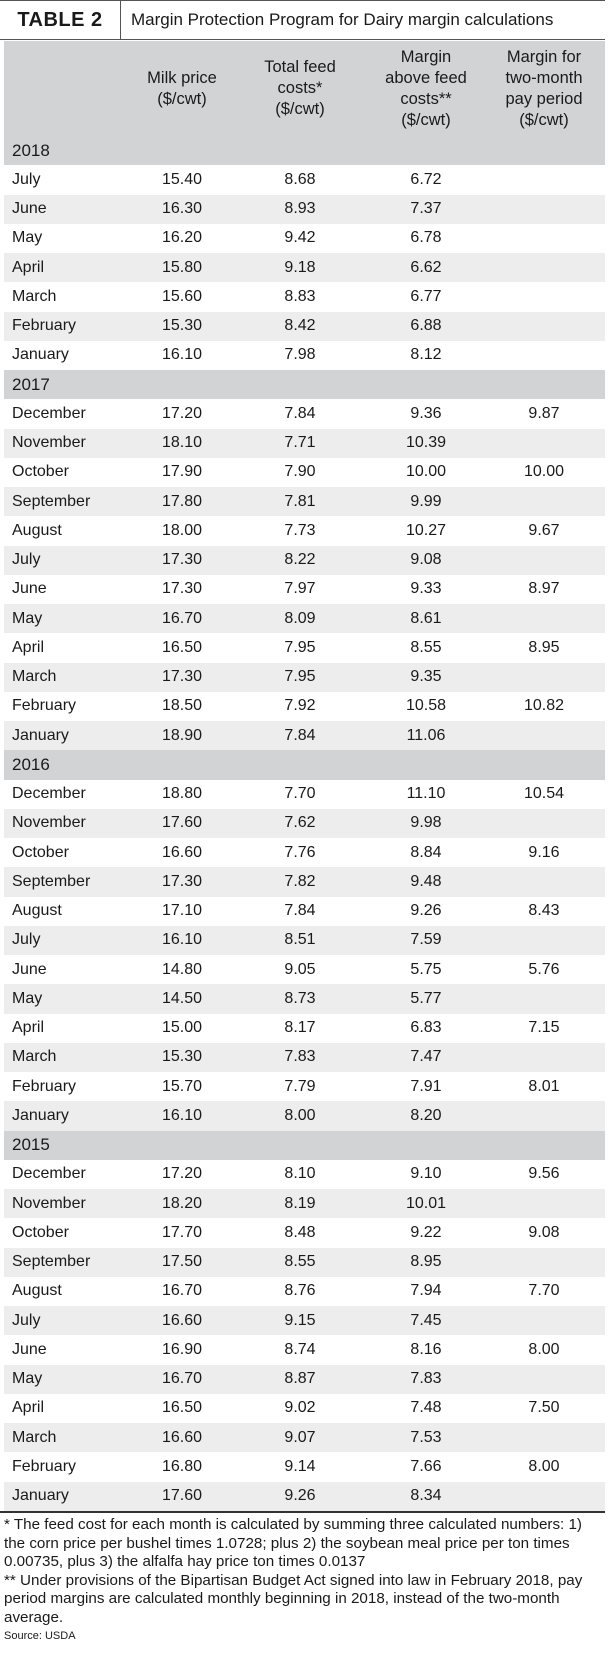 Image resolution: width=610 pixels, height=1678 pixels. I want to click on margin-cell: 8.12, so click(426, 355).